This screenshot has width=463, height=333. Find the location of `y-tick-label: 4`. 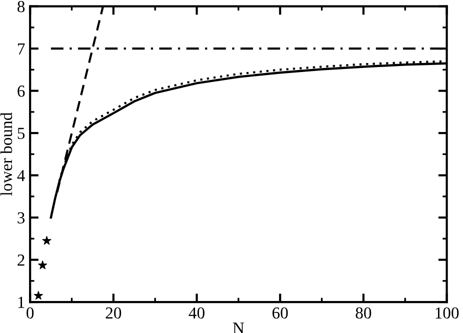

y-tick-label: 4 is located at coordinates (21, 176).